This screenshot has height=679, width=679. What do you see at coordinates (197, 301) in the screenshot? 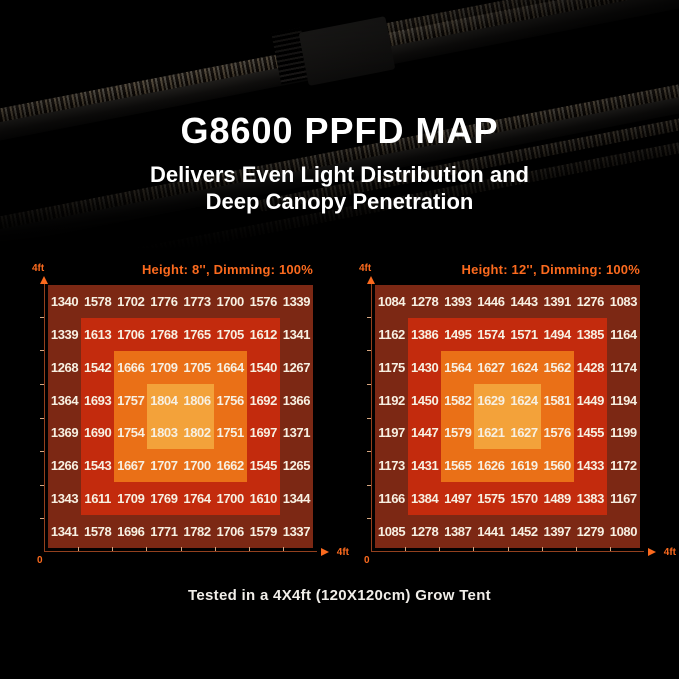
I see `ppfd-value-cell: 1773` at bounding box center [197, 301].